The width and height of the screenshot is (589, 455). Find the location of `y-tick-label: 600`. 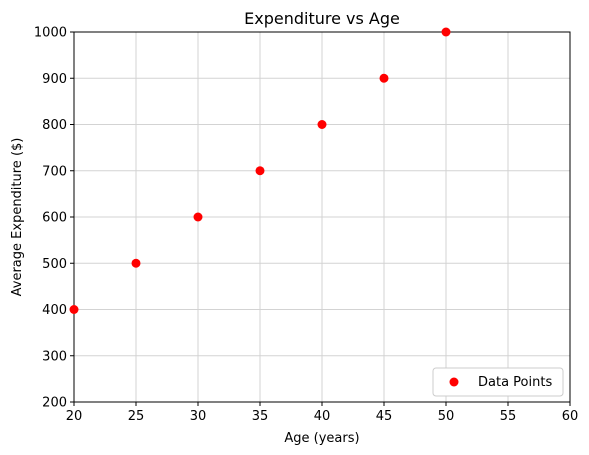

y-tick-label: 600 is located at coordinates (54, 218).